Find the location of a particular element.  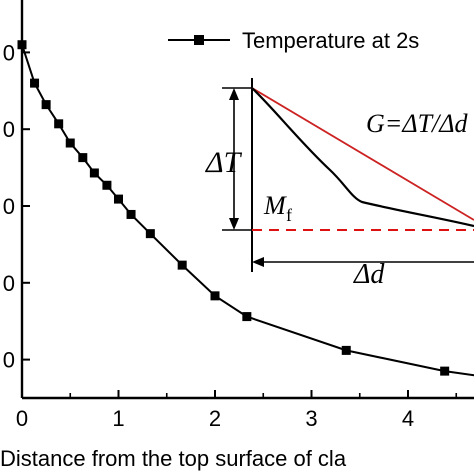

x-axis-label: Distance from the top surface of cla is located at coordinates (173, 458).